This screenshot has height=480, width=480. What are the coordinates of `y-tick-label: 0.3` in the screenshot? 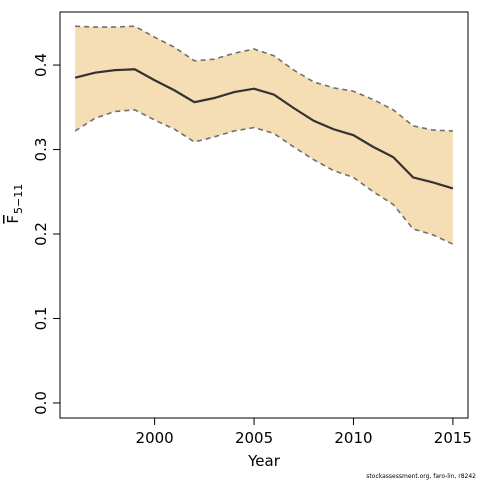 It's located at (41, 150).